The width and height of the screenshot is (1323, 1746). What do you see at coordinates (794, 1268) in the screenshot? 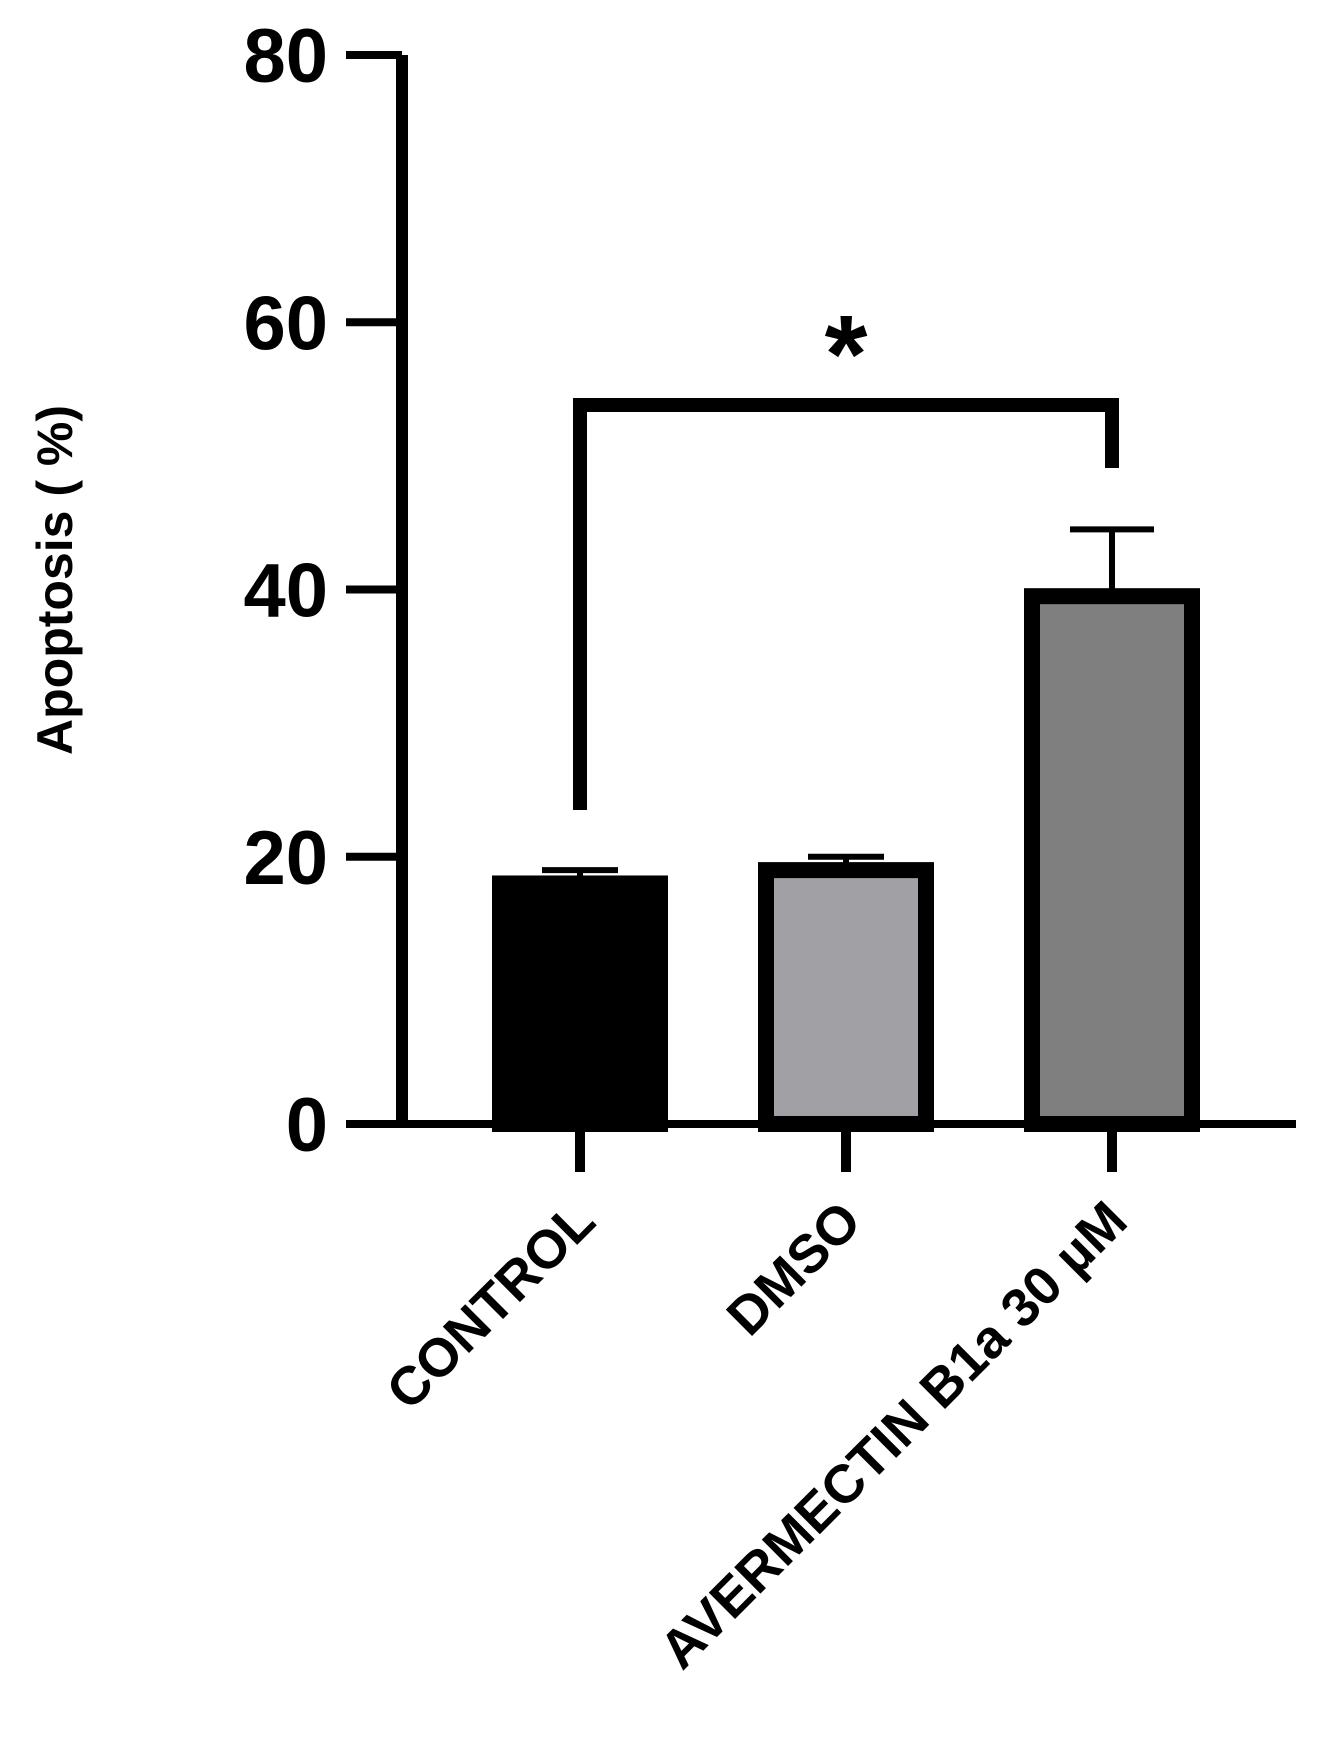
I see `x-category-label-1: DMSO` at bounding box center [794, 1268].